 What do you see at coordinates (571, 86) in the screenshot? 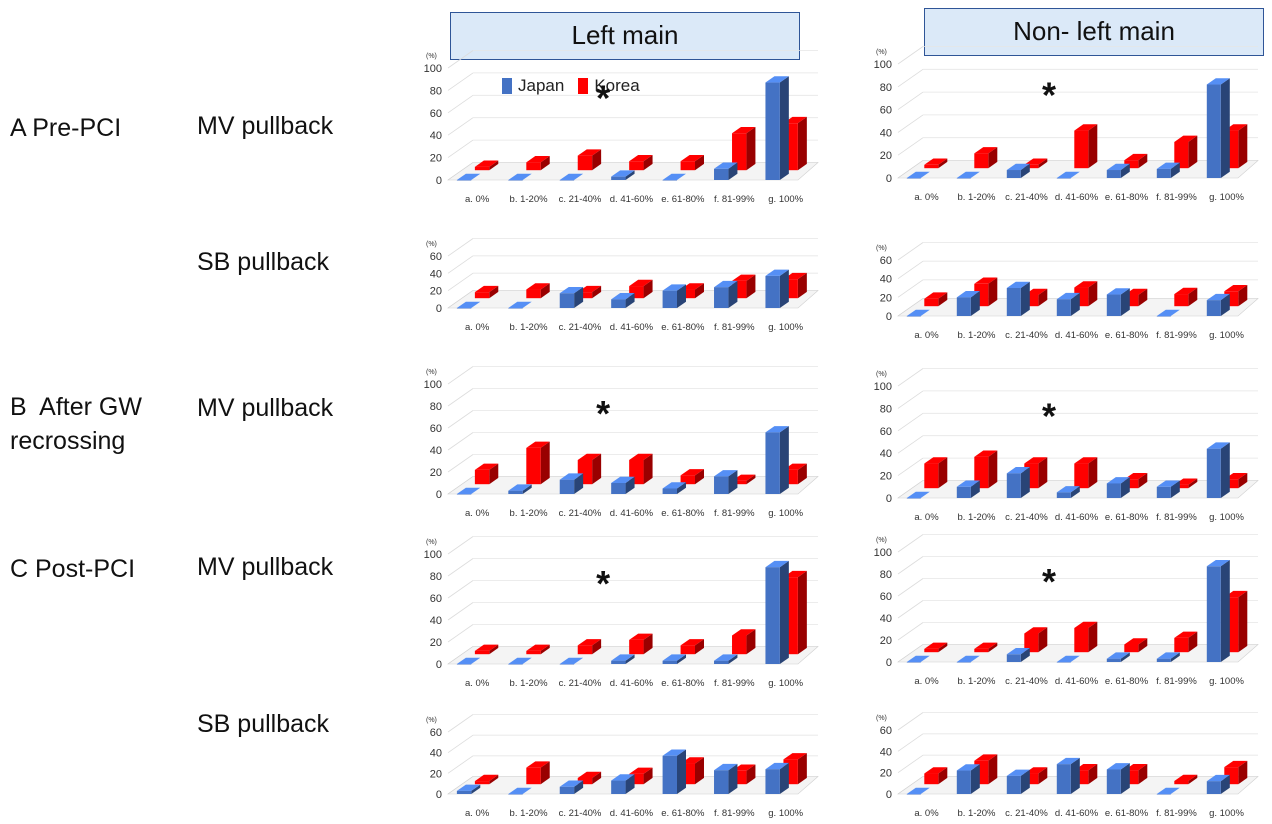
I see `legend: Japan Korea` at bounding box center [571, 86].